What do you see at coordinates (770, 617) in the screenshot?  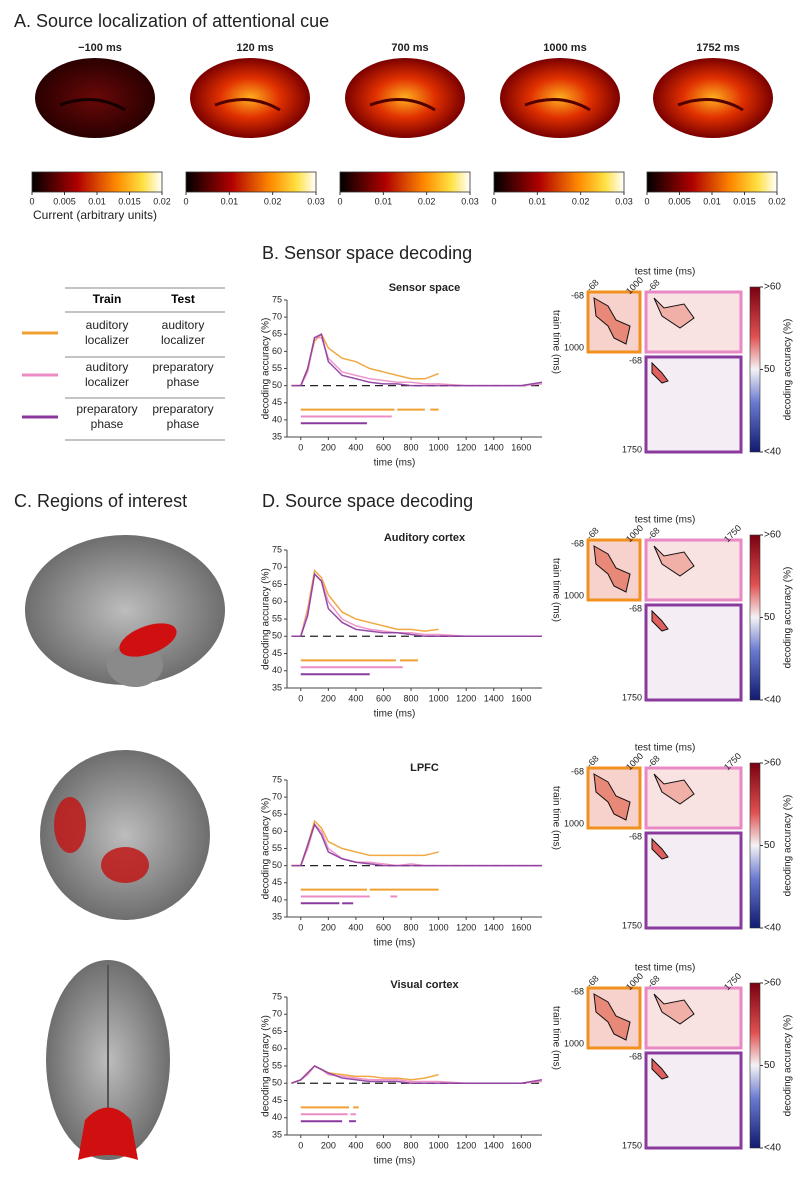 I see `colorbar-tick-label: 50` at bounding box center [770, 617].